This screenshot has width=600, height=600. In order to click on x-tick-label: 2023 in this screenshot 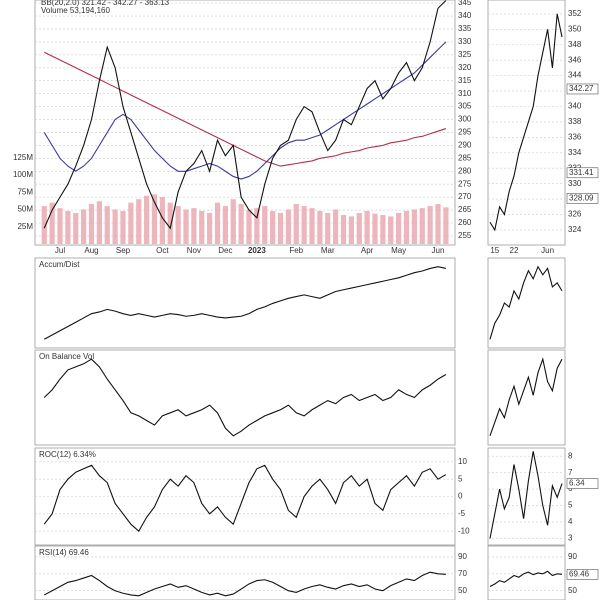, I will do `click(257, 250)`.